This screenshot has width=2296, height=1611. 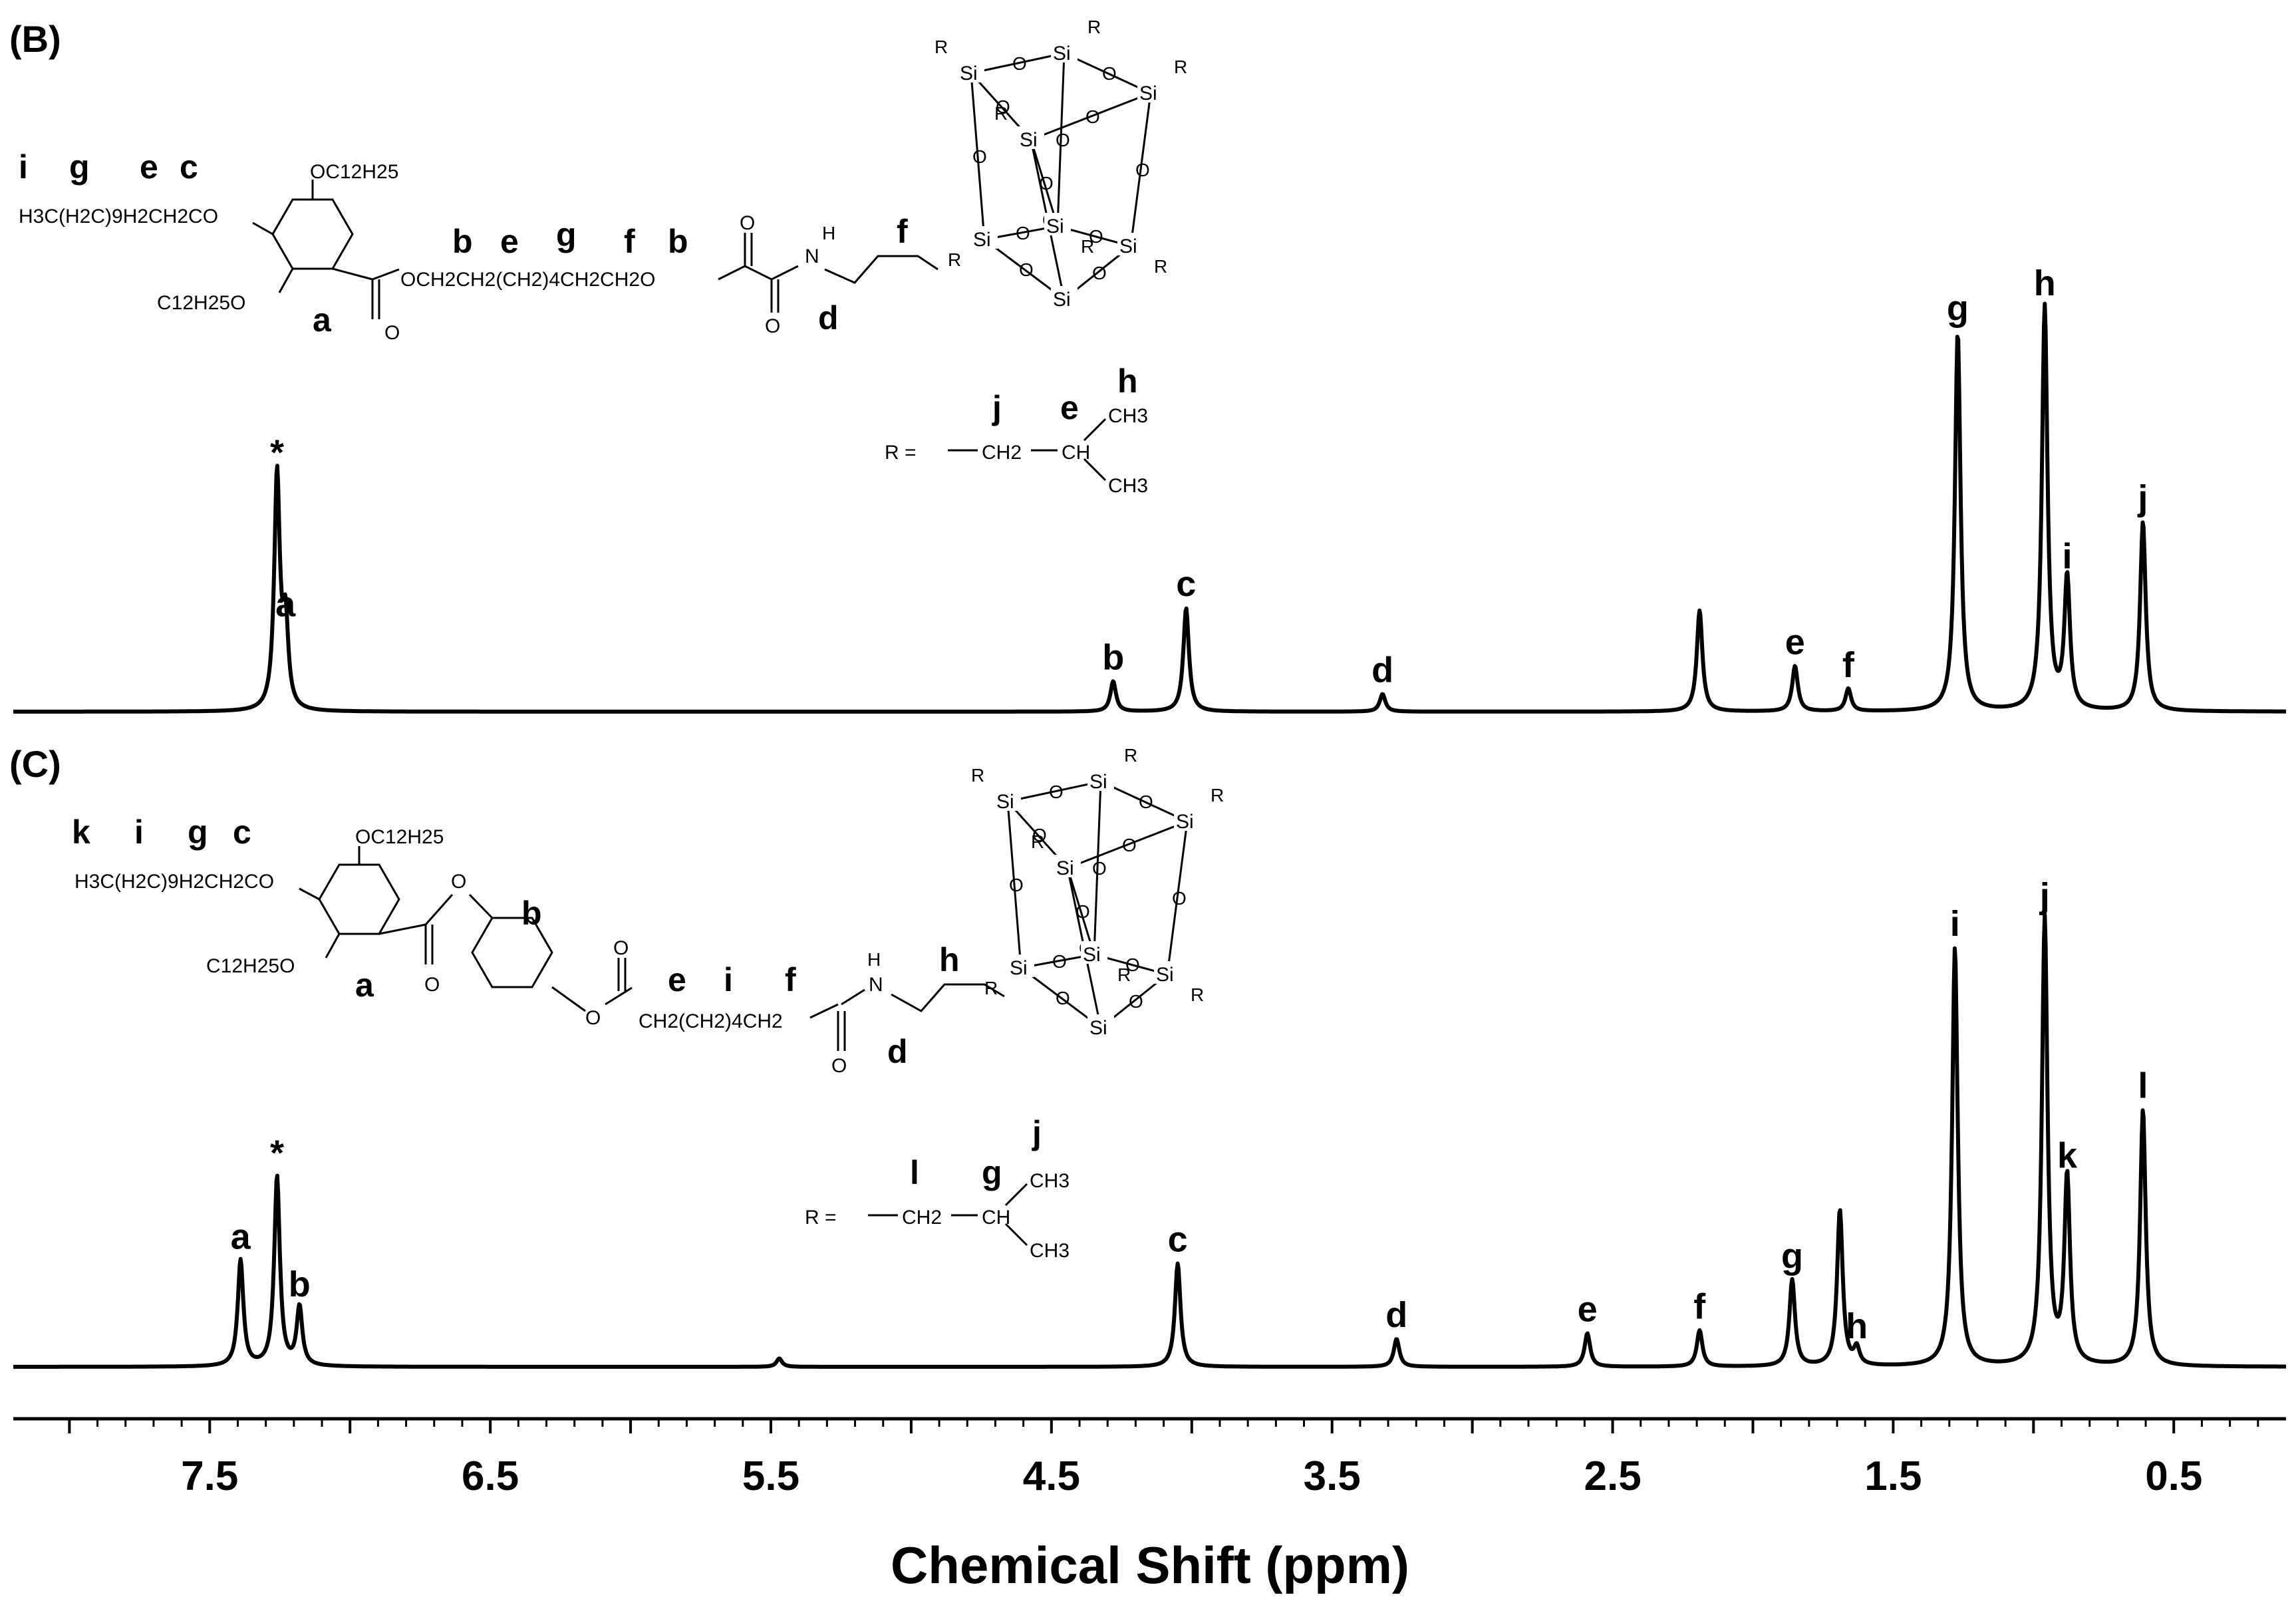 I want to click on x-tick-label: 2.5, so click(x=1612, y=1476).